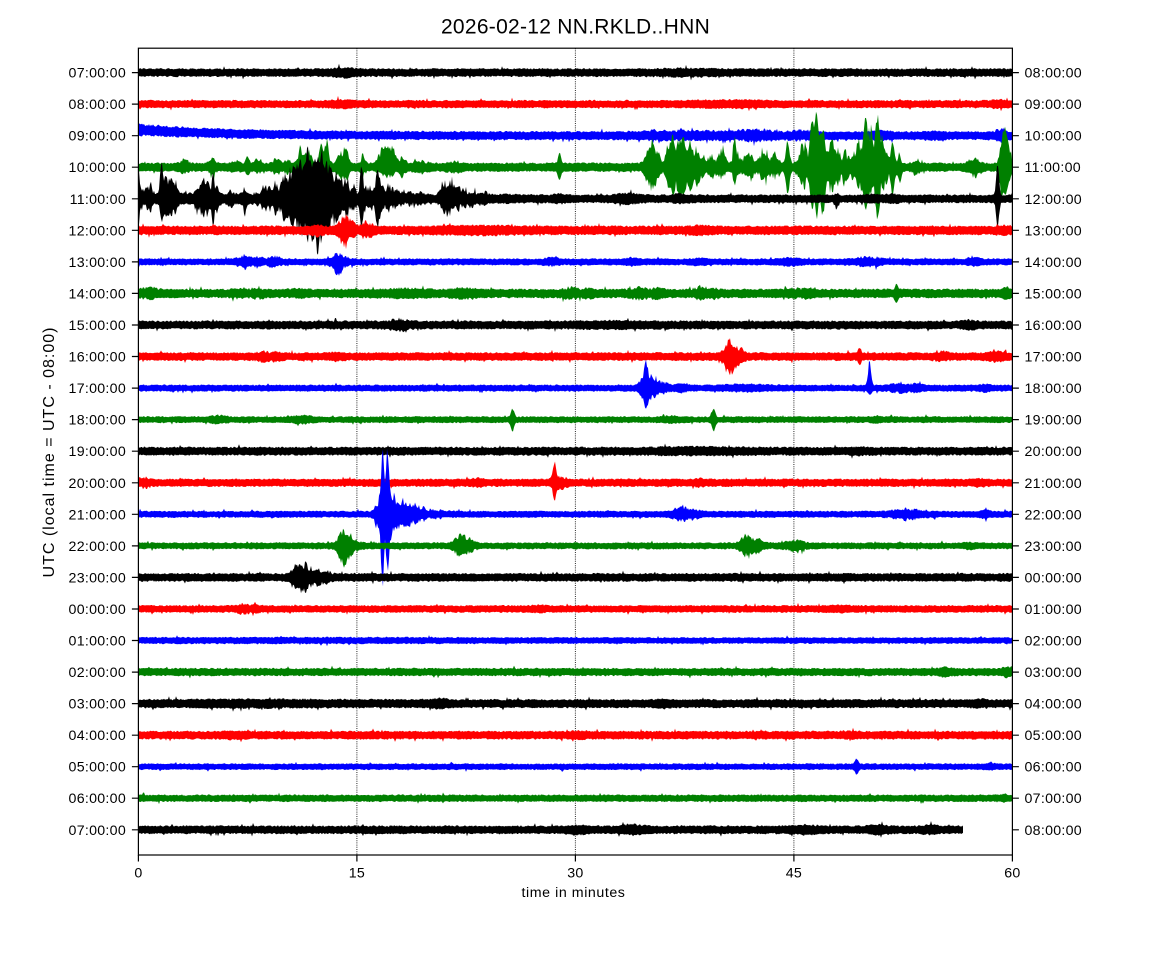 This screenshot has width=1150, height=955. Describe the element at coordinates (574, 893) in the screenshot. I see `svg-text: time in minutes` at that location.